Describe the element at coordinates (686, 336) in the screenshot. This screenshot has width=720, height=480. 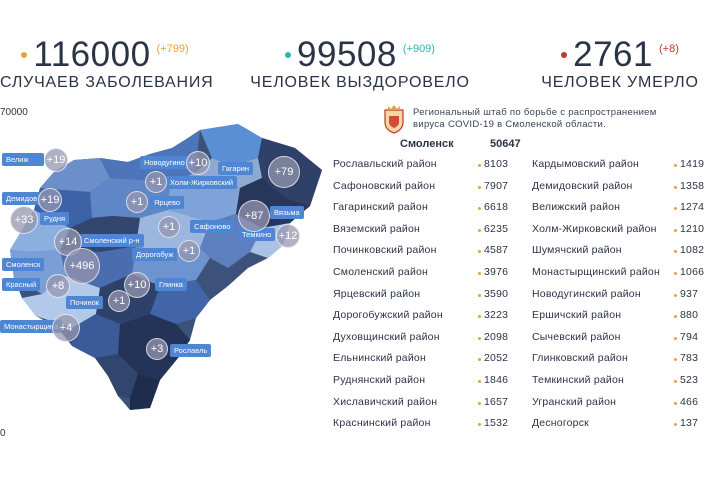
I see `district-value: 794` at that location.